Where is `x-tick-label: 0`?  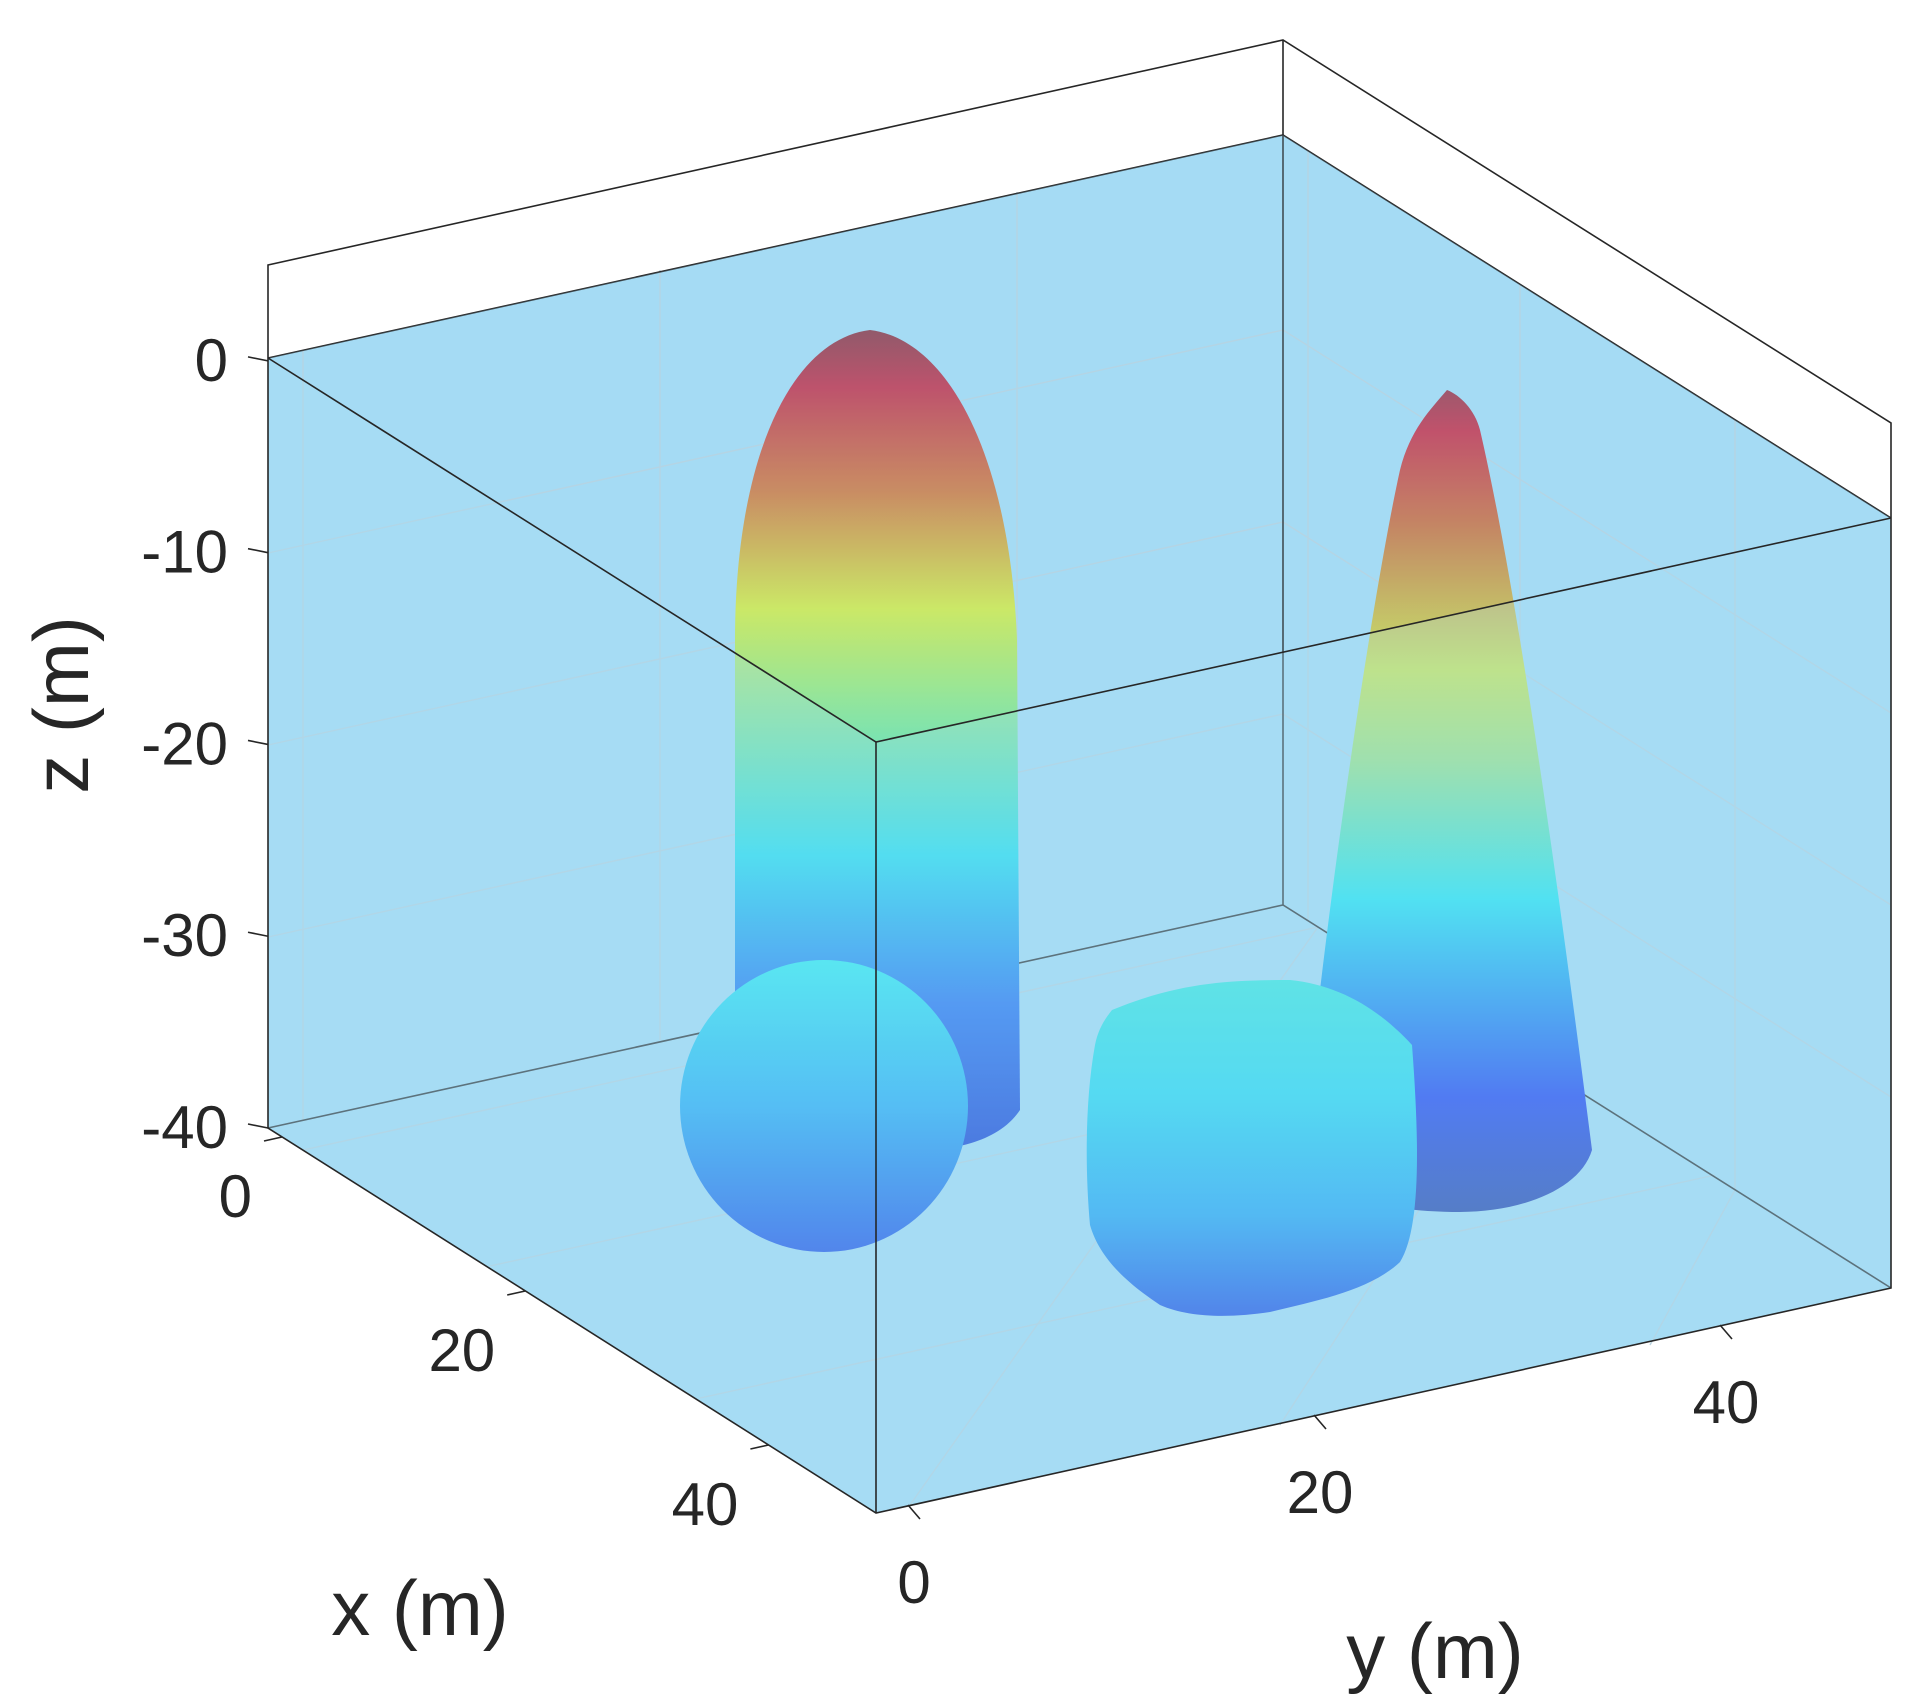 x-tick-label: 0 is located at coordinates (235, 1196).